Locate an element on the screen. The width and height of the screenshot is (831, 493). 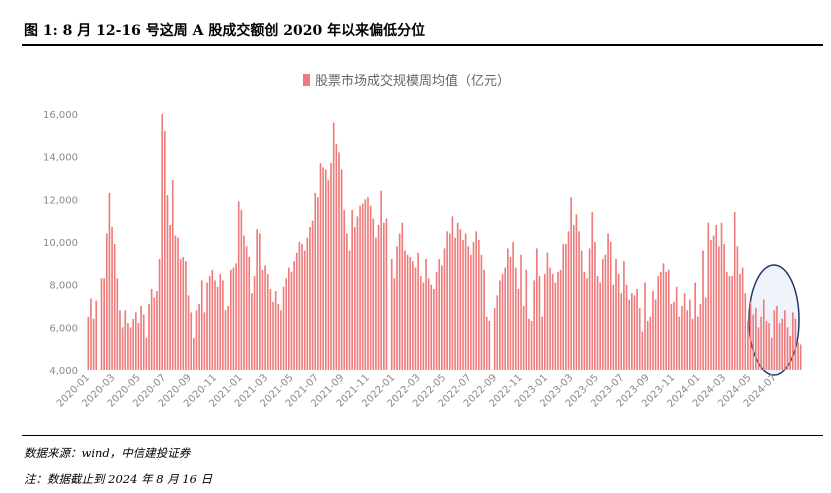
legend: 股票市场成交规模周均值（亿元） is located at coordinates (406, 81).